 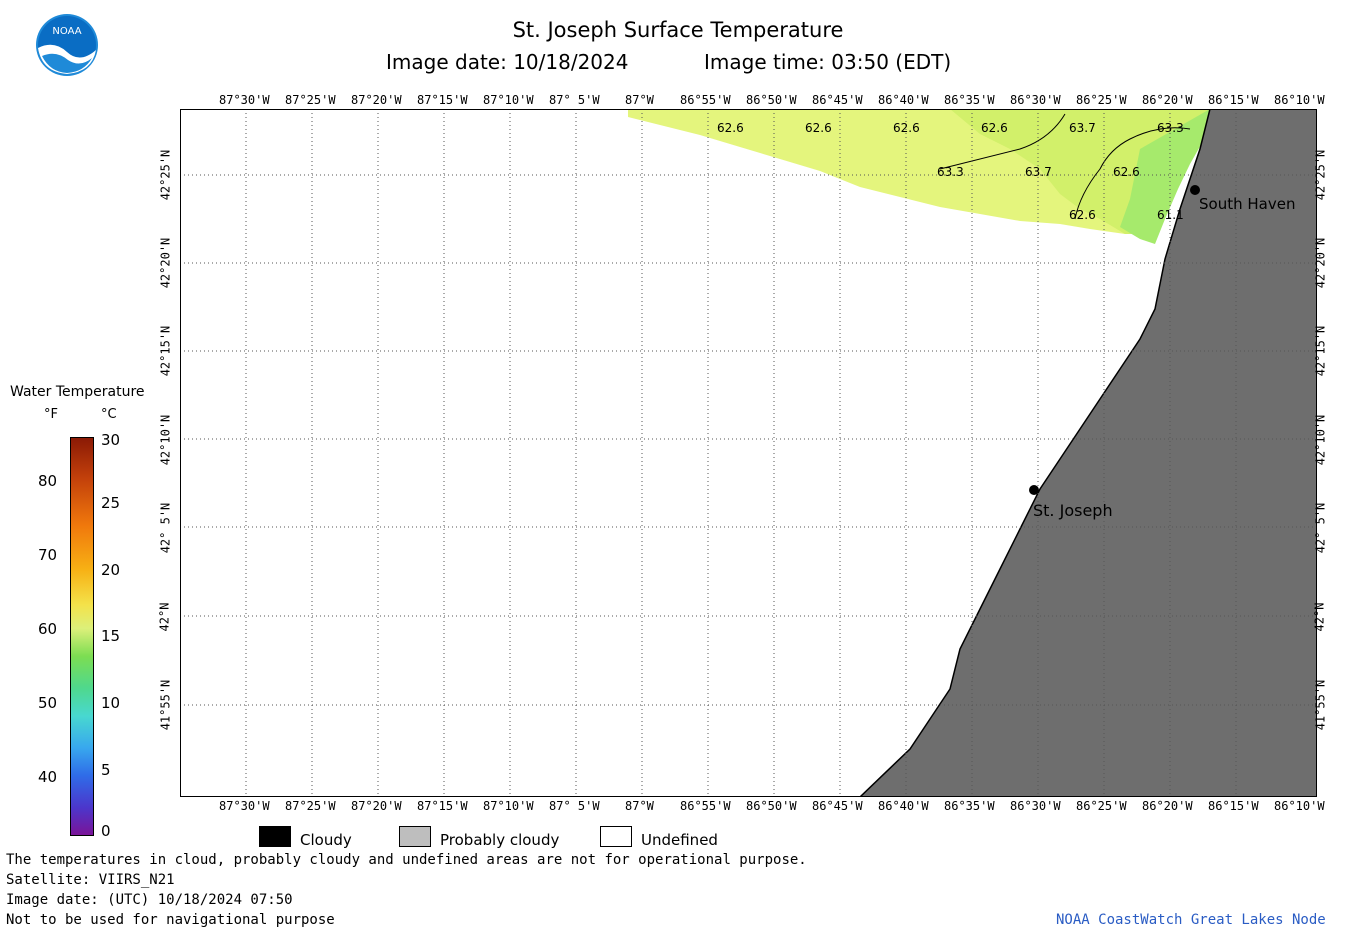 What do you see at coordinates (326, 840) in the screenshot?
I see `legend-label-cloudy: Cloudy` at bounding box center [326, 840].